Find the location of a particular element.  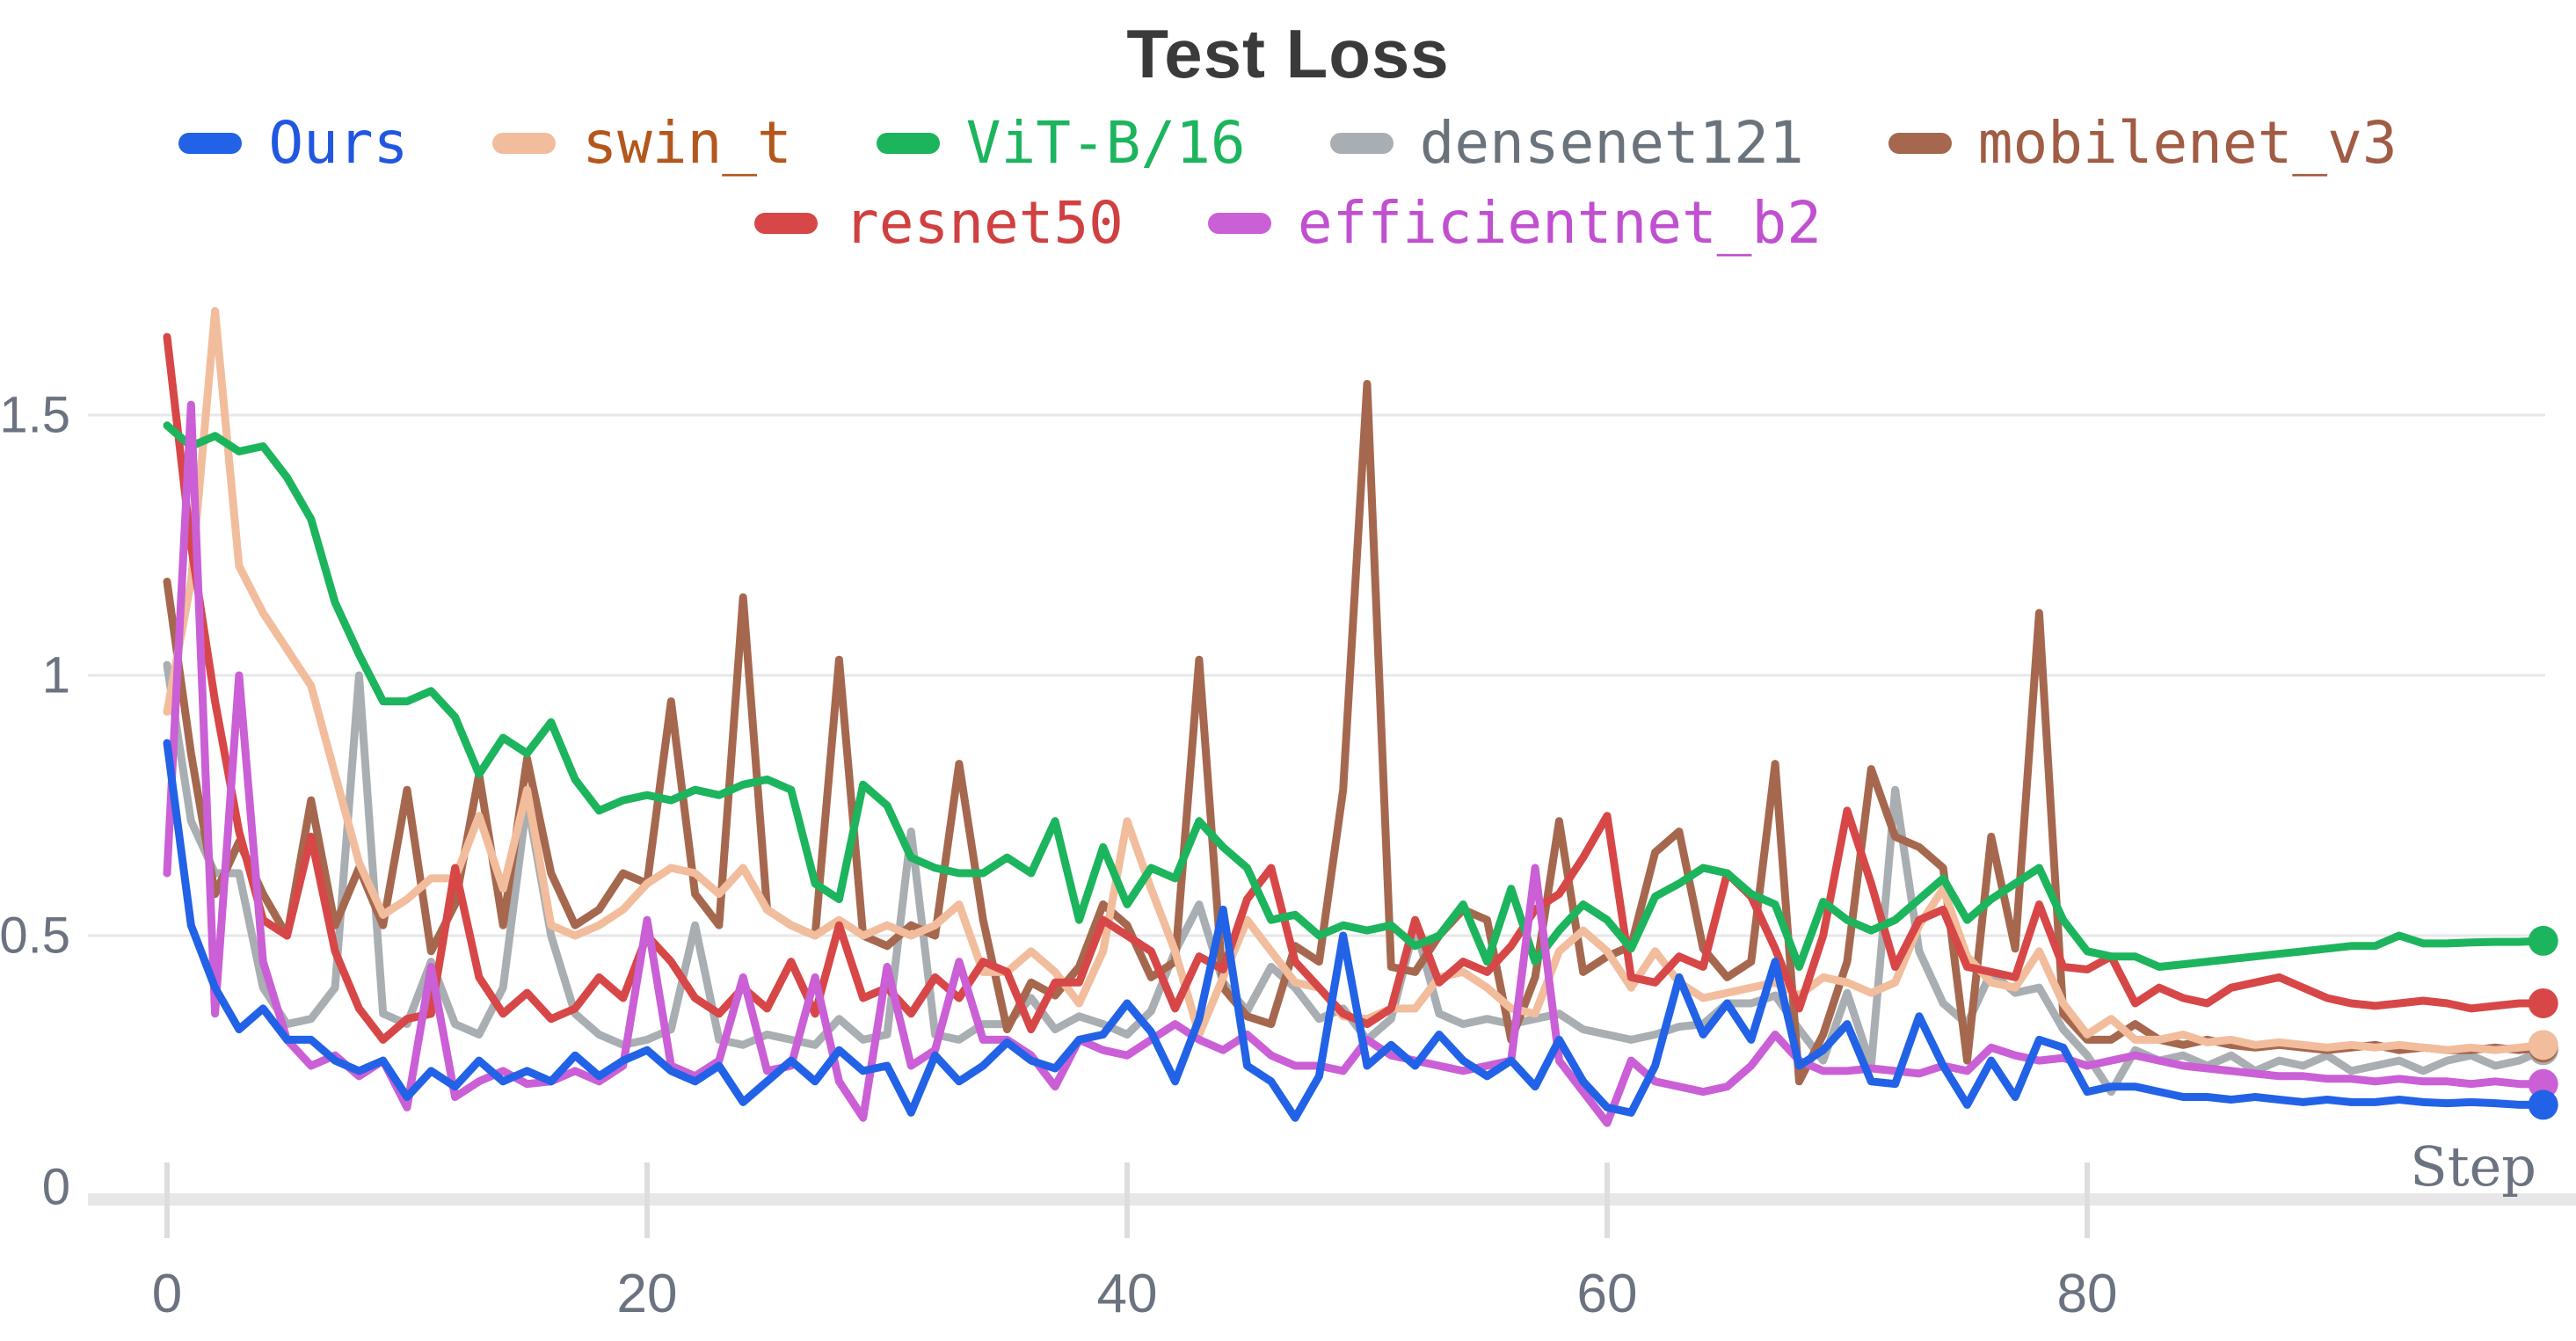

legend-item-densenet121: densenet121 is located at coordinates (1566, 143).